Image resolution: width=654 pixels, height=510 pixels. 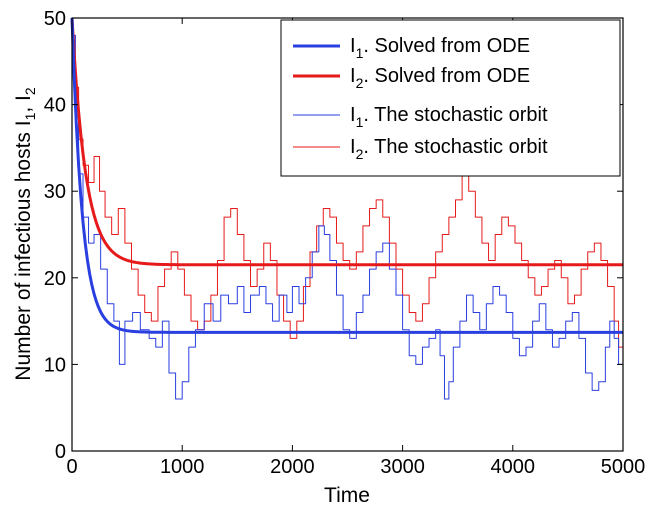 What do you see at coordinates (360, 83) in the screenshot?
I see `legend-label-i2-ode-sub: 2` at bounding box center [360, 83].